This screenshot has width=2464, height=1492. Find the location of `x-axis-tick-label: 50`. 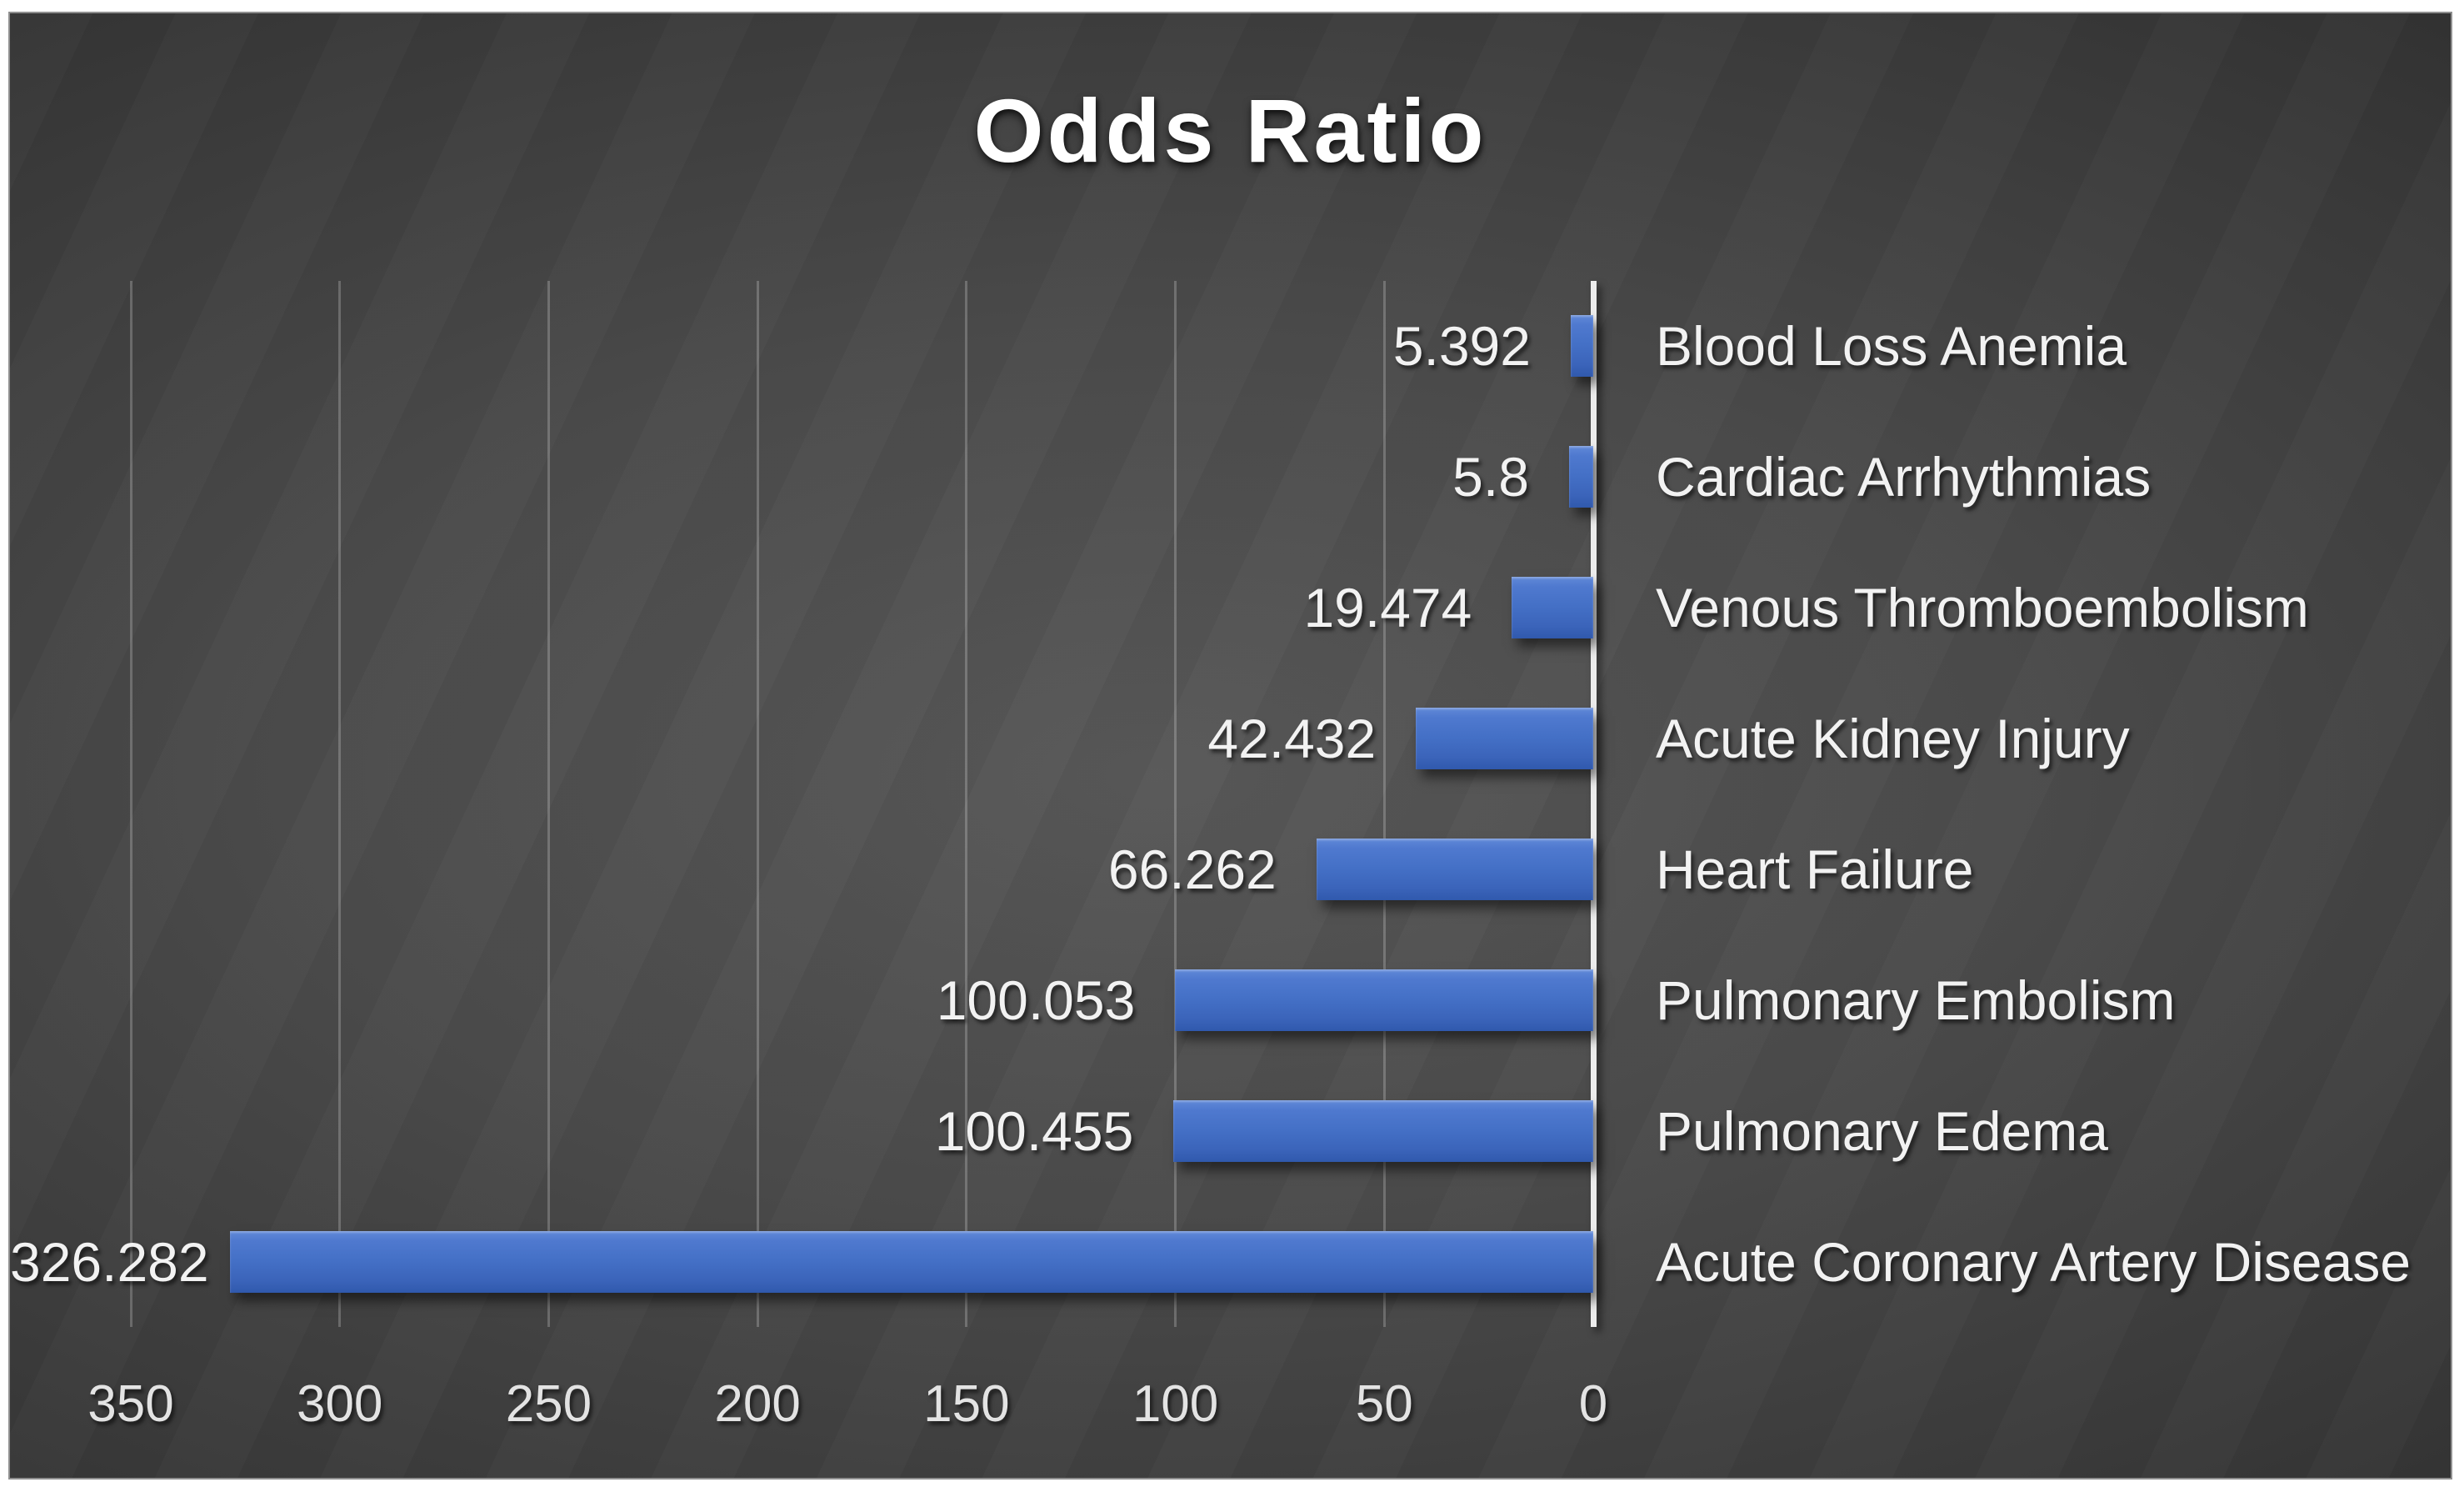

x-axis-tick-label: 50 is located at coordinates (1384, 1404).